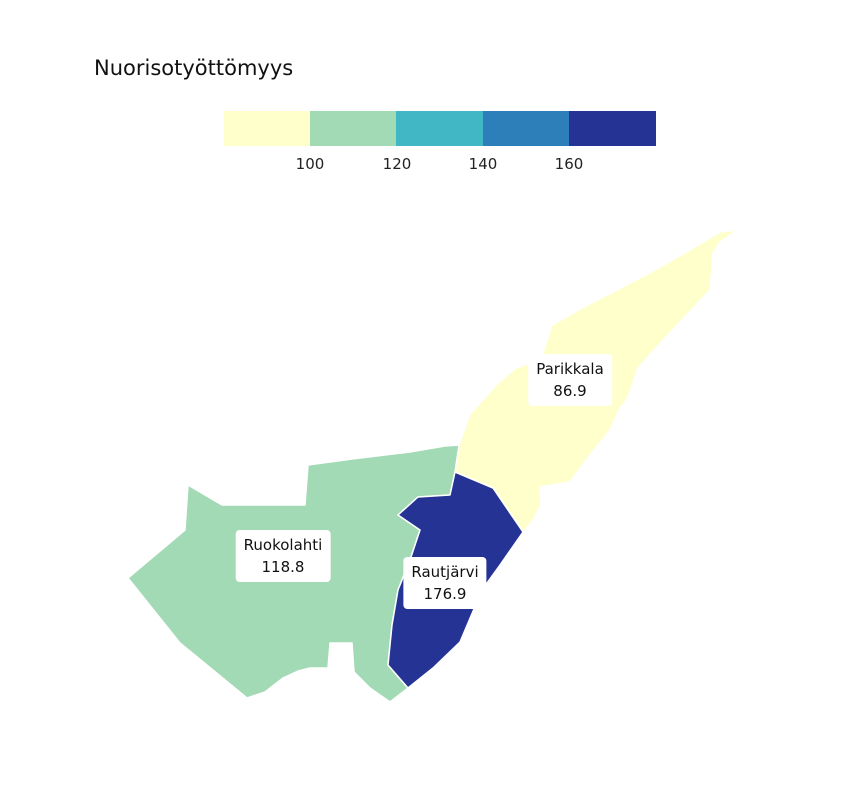  Describe the element at coordinates (310, 164) in the screenshot. I see `legend-tick-100: 100` at that location.